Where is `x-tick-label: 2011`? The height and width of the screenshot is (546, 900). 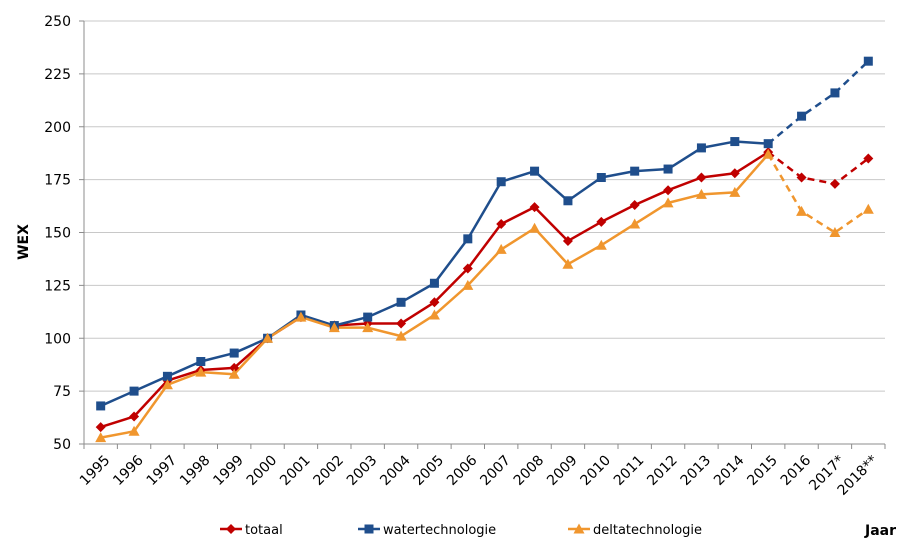 x-tick-label: 2011 is located at coordinates (629, 470).